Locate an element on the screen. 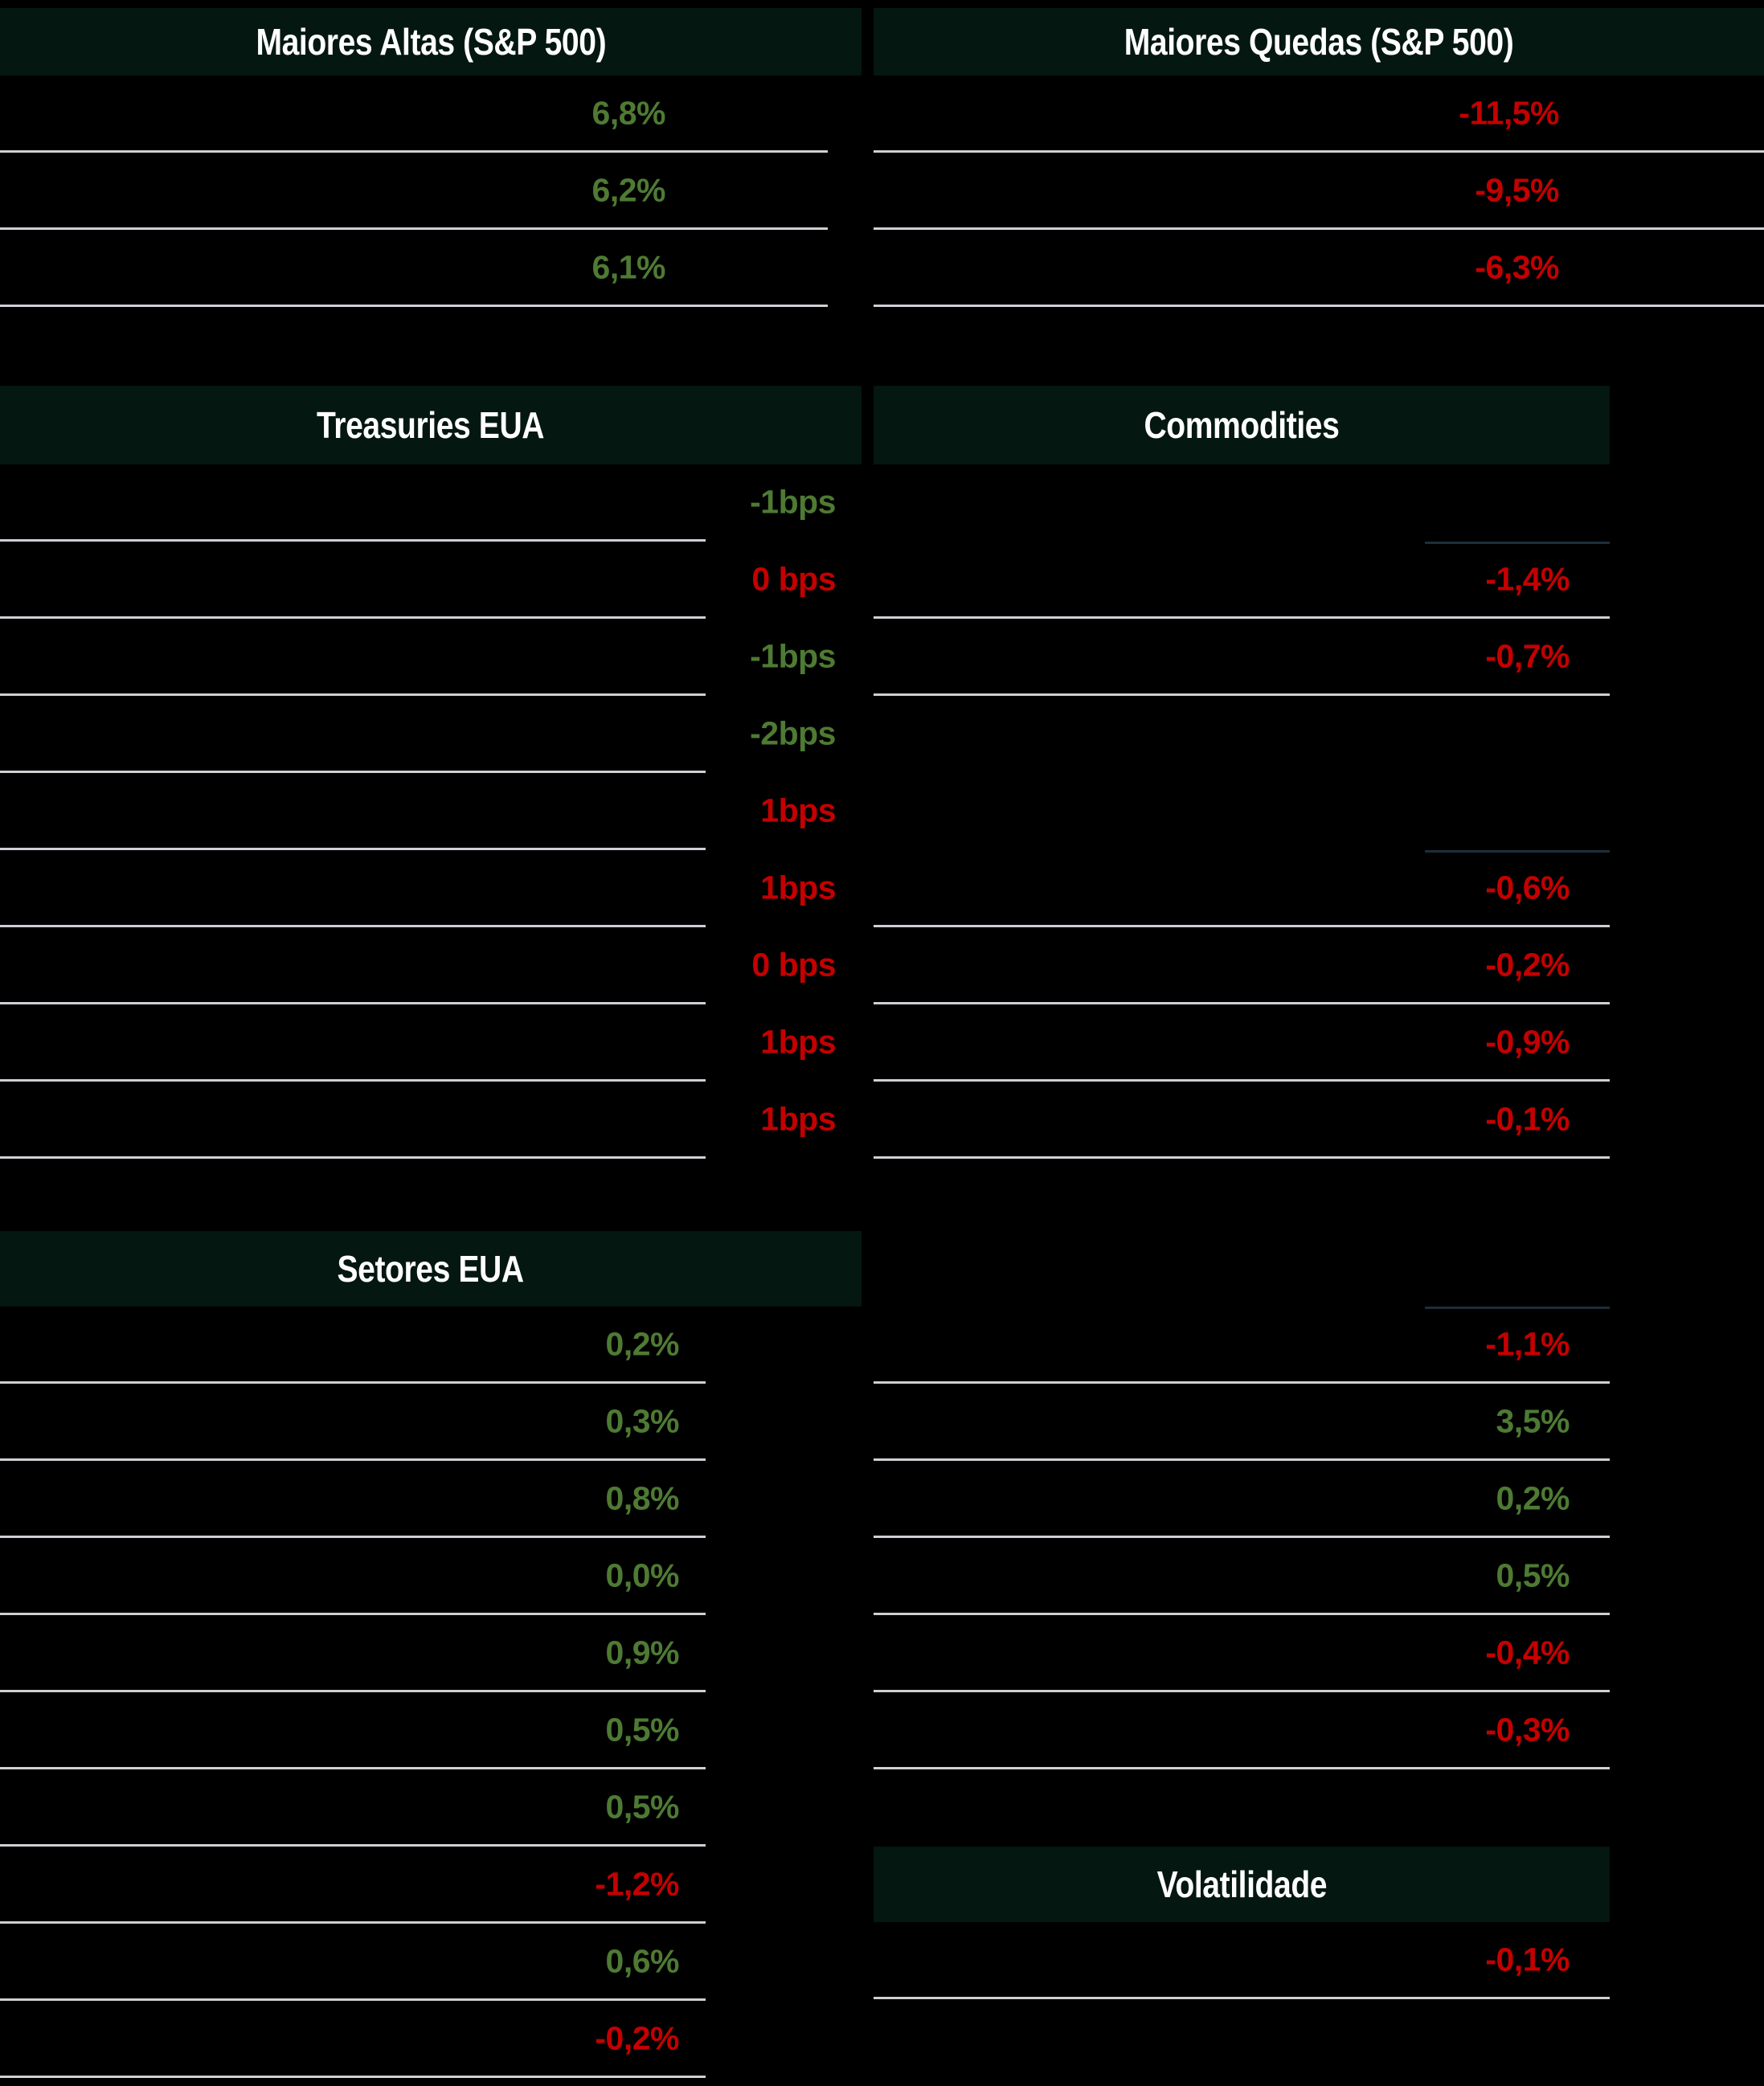  setores-row: 0,8% is located at coordinates (353, 1499).